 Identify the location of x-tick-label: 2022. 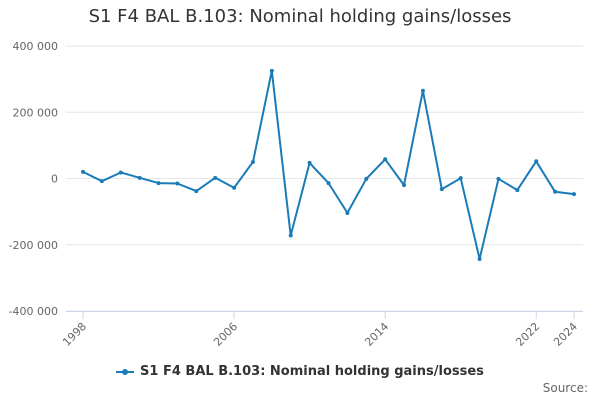
(527, 334).